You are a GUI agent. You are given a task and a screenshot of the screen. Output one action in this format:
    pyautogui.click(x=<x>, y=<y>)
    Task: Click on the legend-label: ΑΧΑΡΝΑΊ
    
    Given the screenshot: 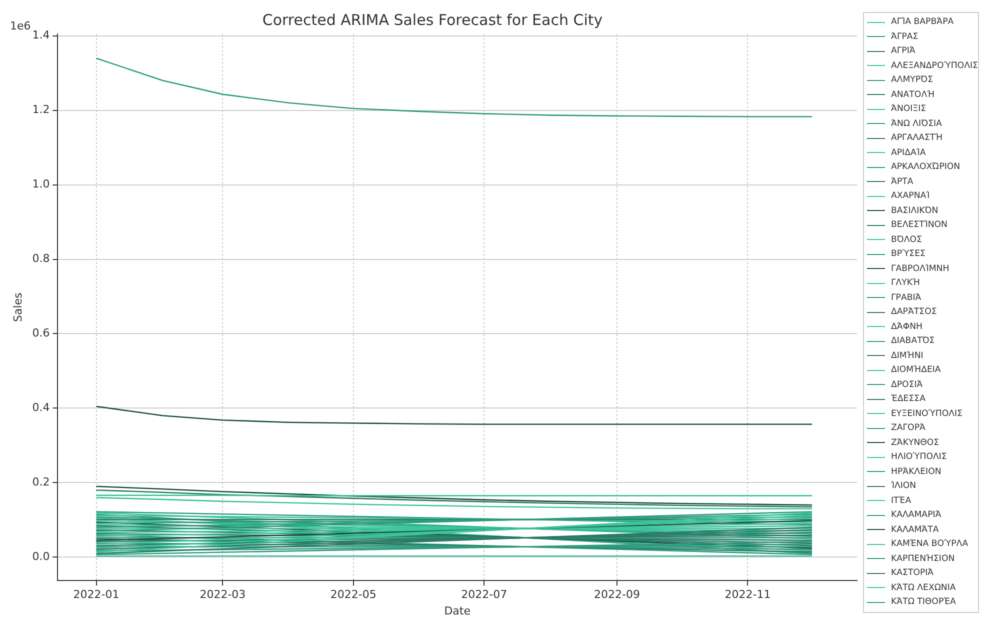 What is the action you would take?
    pyautogui.click(x=910, y=196)
    